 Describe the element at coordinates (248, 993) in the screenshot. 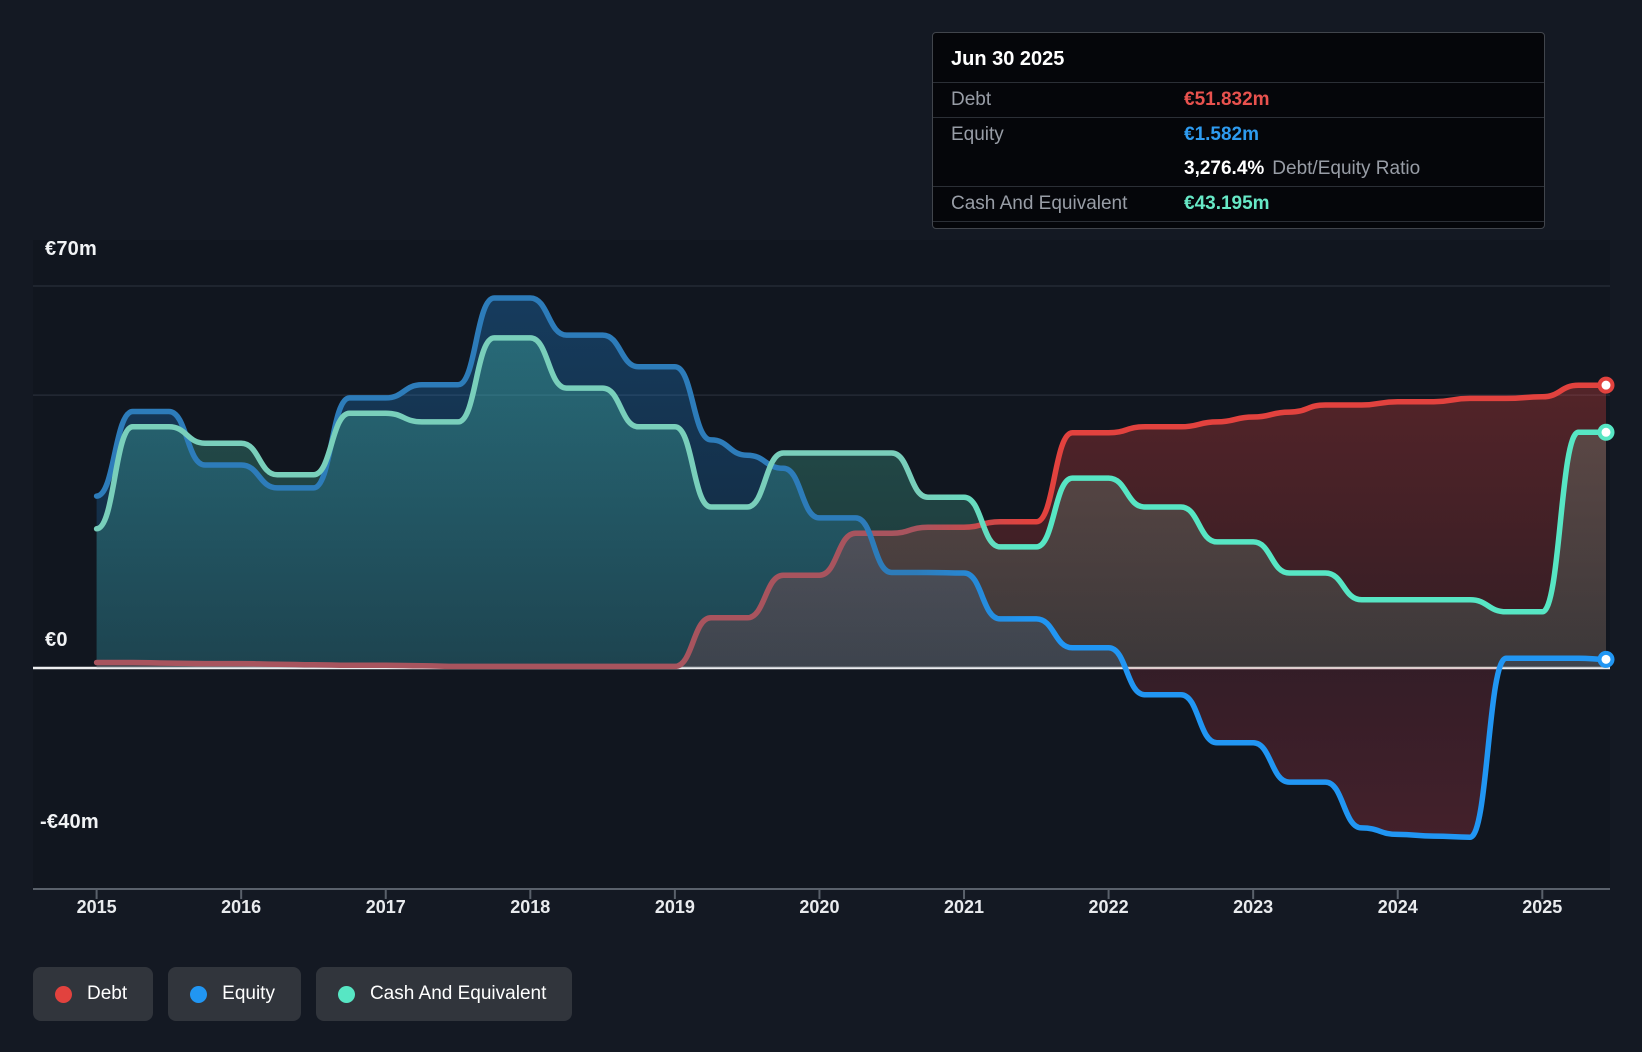

I see `legend-label: Equity` at that location.